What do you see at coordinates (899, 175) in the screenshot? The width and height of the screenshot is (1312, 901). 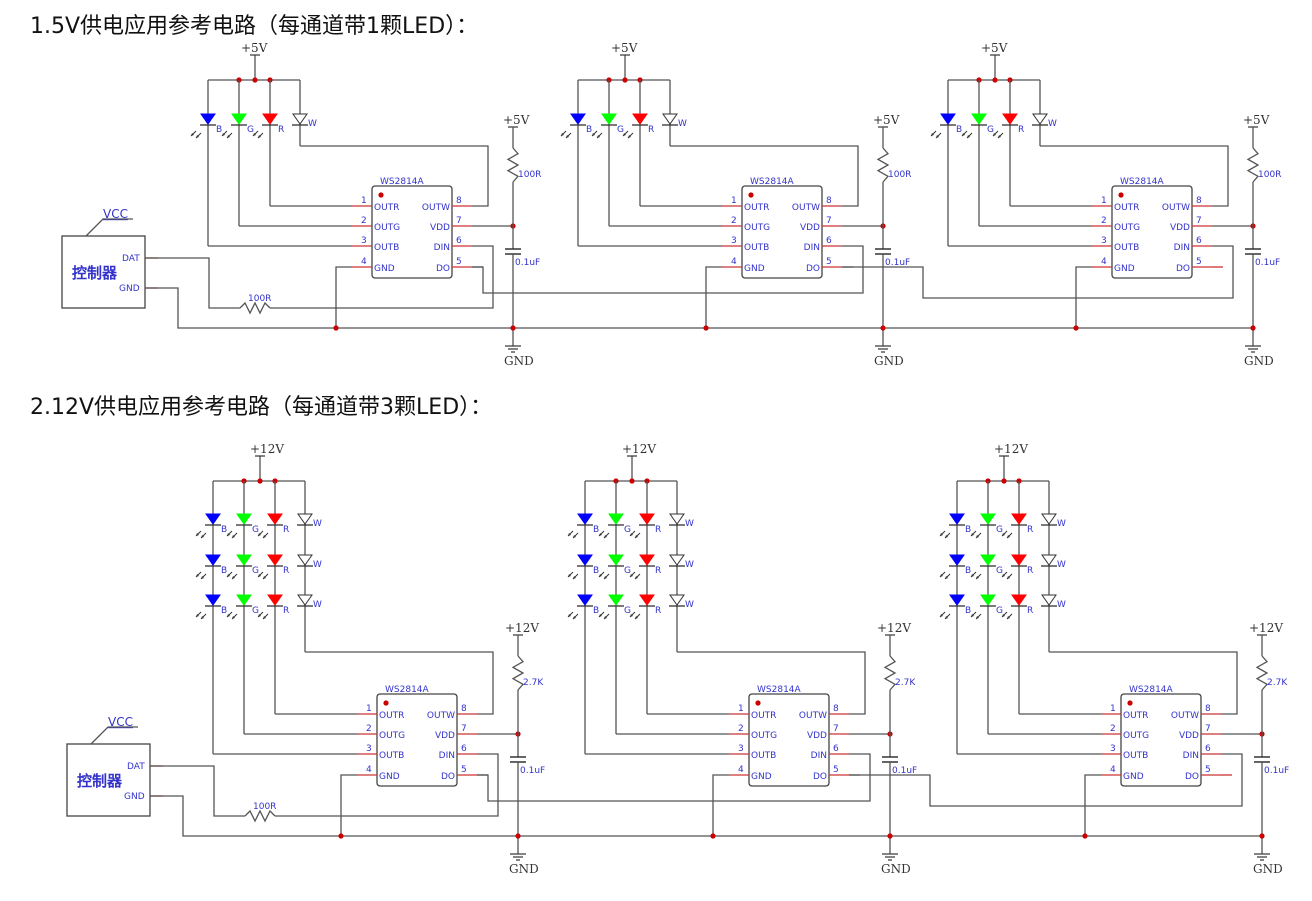 I see `pullup-resistor-label: 100R` at bounding box center [899, 175].